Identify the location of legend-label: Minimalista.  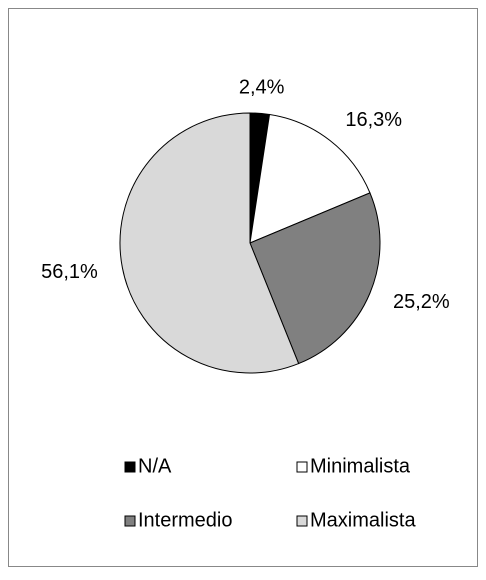
(360, 466).